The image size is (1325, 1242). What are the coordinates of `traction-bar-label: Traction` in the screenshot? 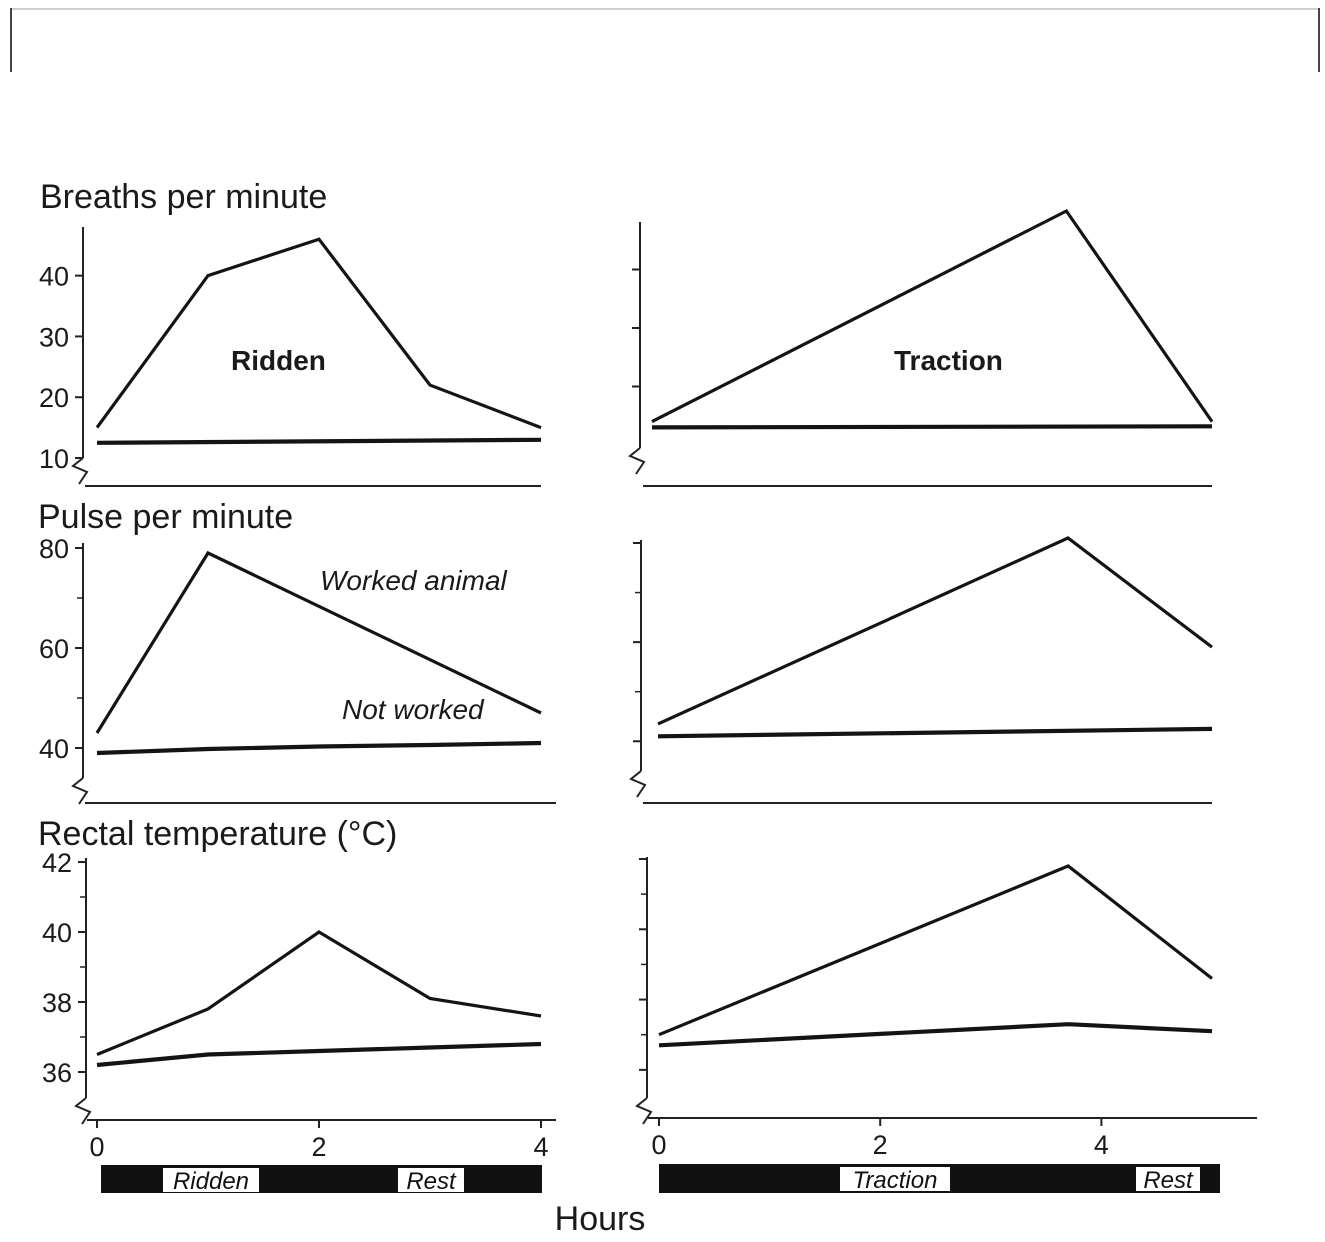 It's located at (895, 1180).